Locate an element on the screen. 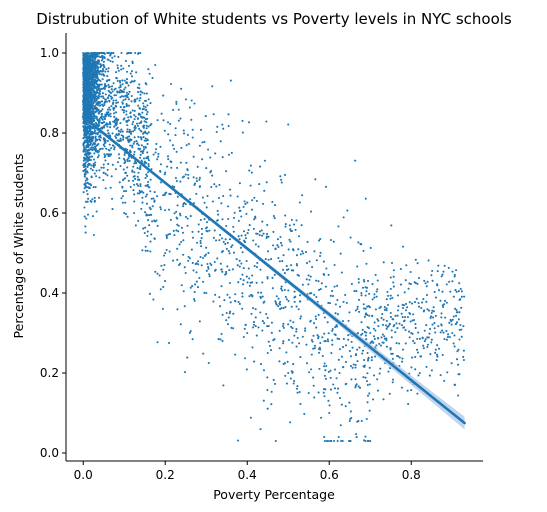  x-tick-label: 0.4 is located at coordinates (247, 475).